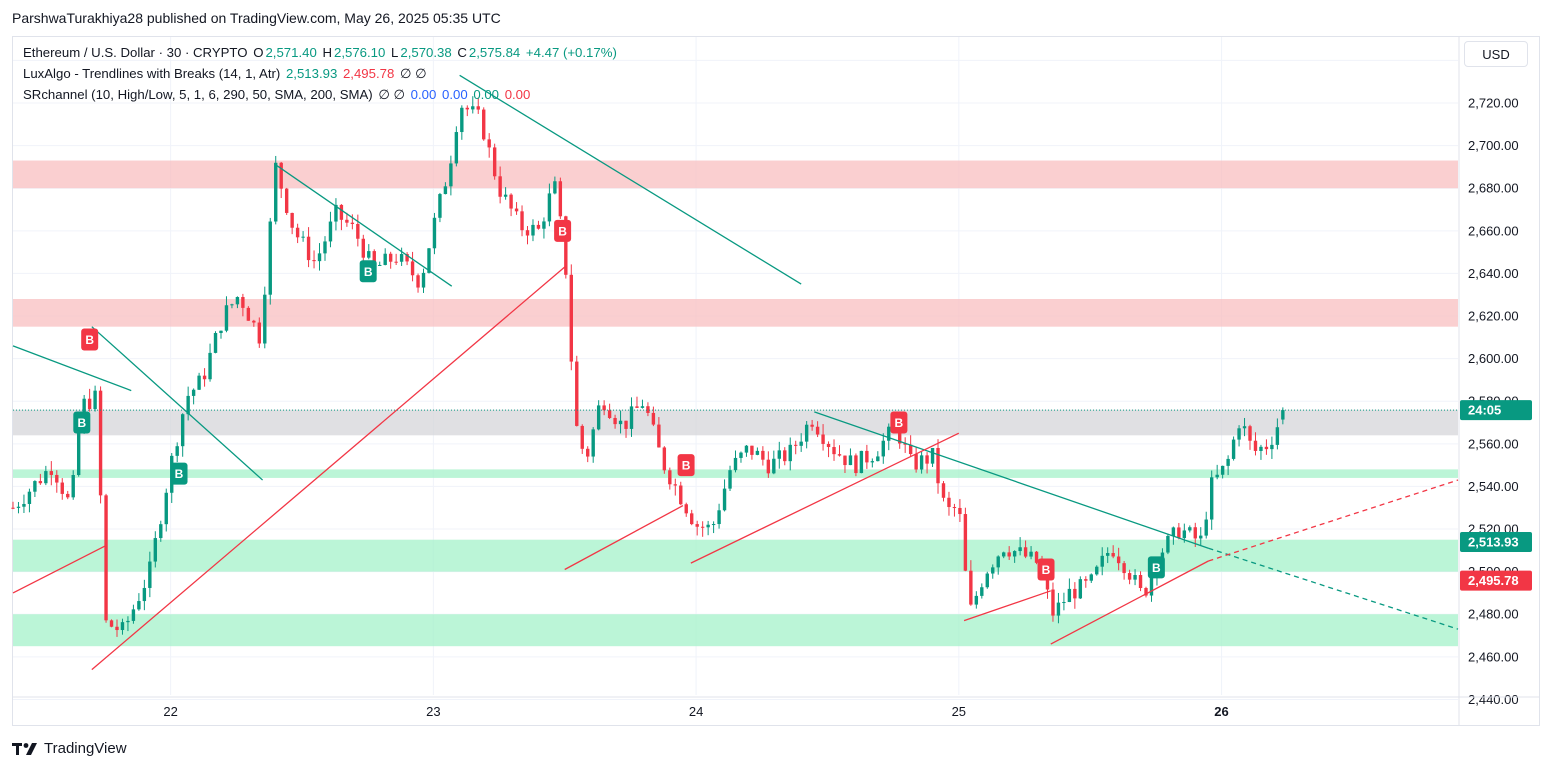  I want to click on price-tag-label: 2,495.78, so click(1493, 580).